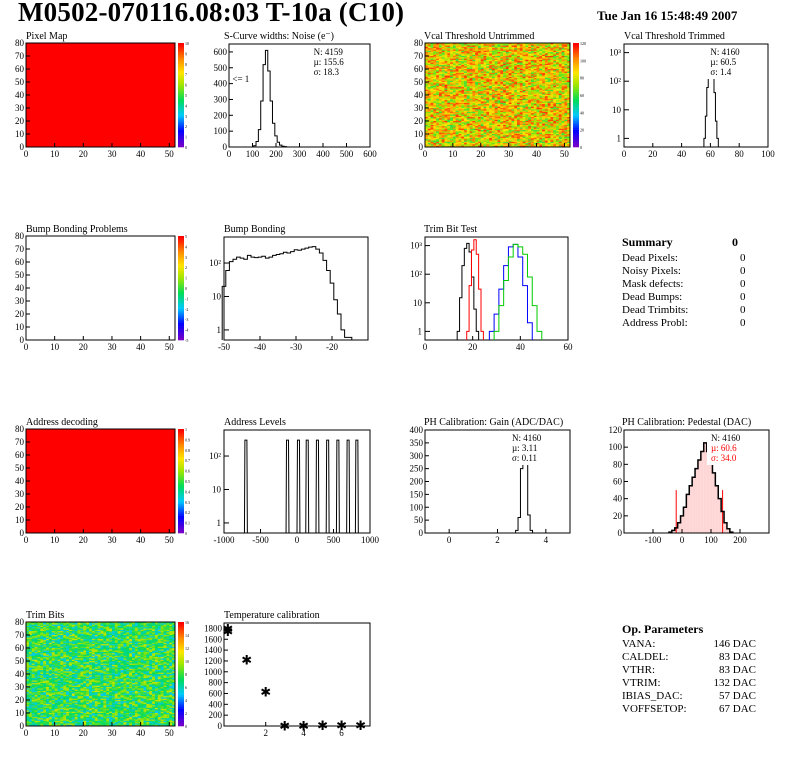  What do you see at coordinates (20, 43) in the screenshot?
I see `y-tick-label: 80` at bounding box center [20, 43].